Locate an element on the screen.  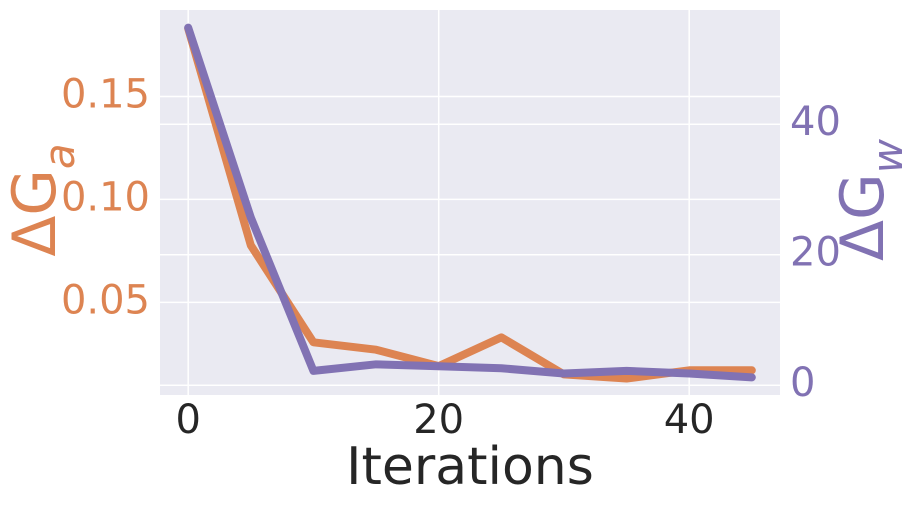
y-axis-label-sub: a is located at coordinates (59, 156).